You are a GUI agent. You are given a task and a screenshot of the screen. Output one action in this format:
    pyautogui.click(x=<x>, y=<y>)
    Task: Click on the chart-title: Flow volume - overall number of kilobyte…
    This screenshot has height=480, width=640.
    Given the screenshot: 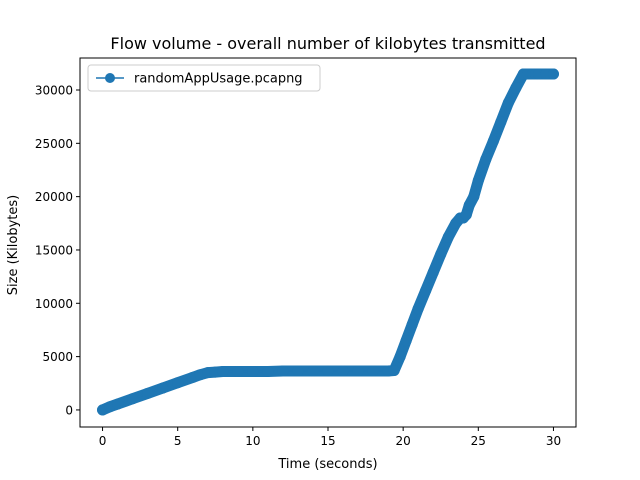 What is the action you would take?
    pyautogui.click(x=327, y=43)
    